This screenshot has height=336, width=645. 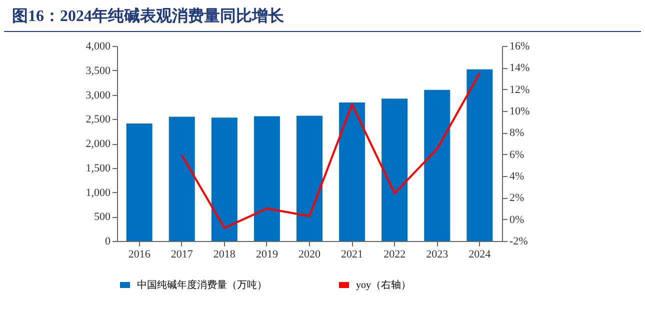 I want to click on x-tick-label: 2022, so click(x=395, y=254).